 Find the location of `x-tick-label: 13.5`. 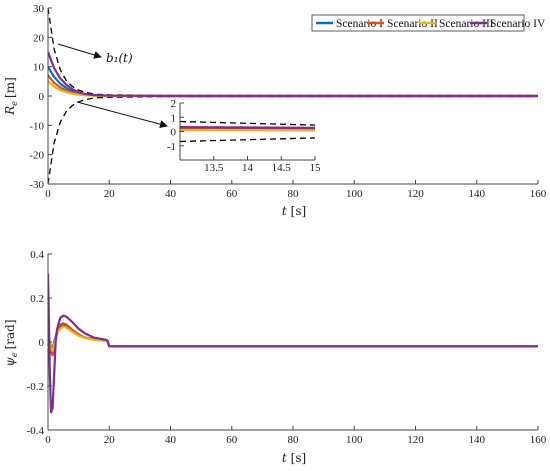

x-tick-label: 13.5 is located at coordinates (214, 168).